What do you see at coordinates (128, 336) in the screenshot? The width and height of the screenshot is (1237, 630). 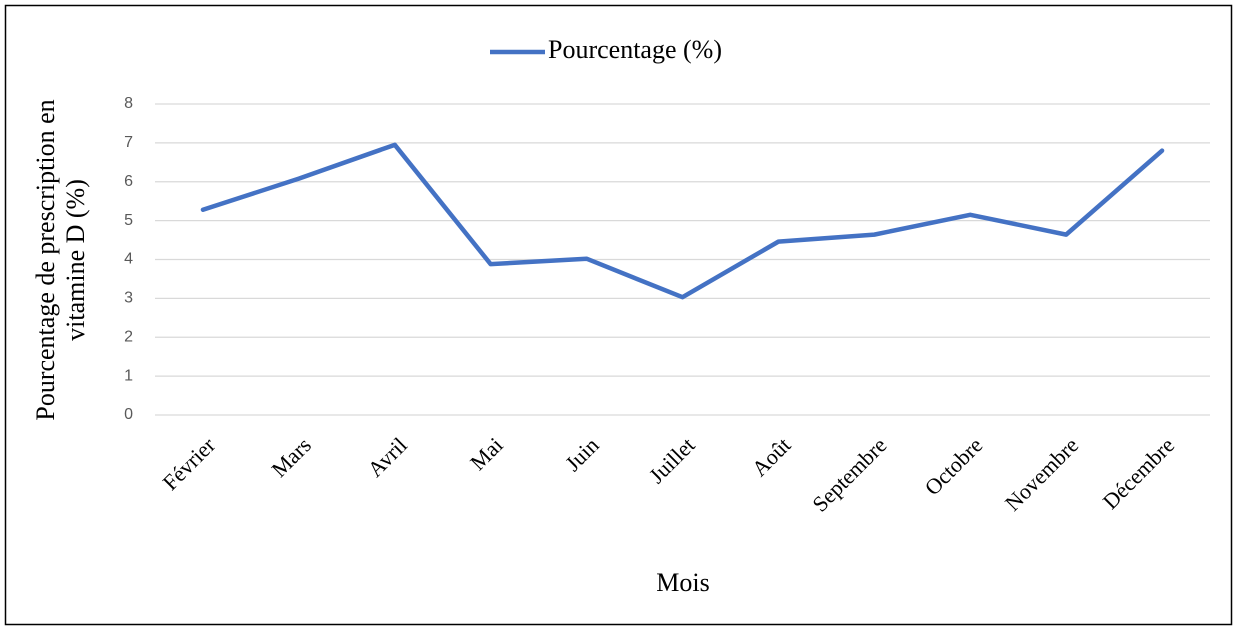 I see `y-tick-label: 2` at bounding box center [128, 336].